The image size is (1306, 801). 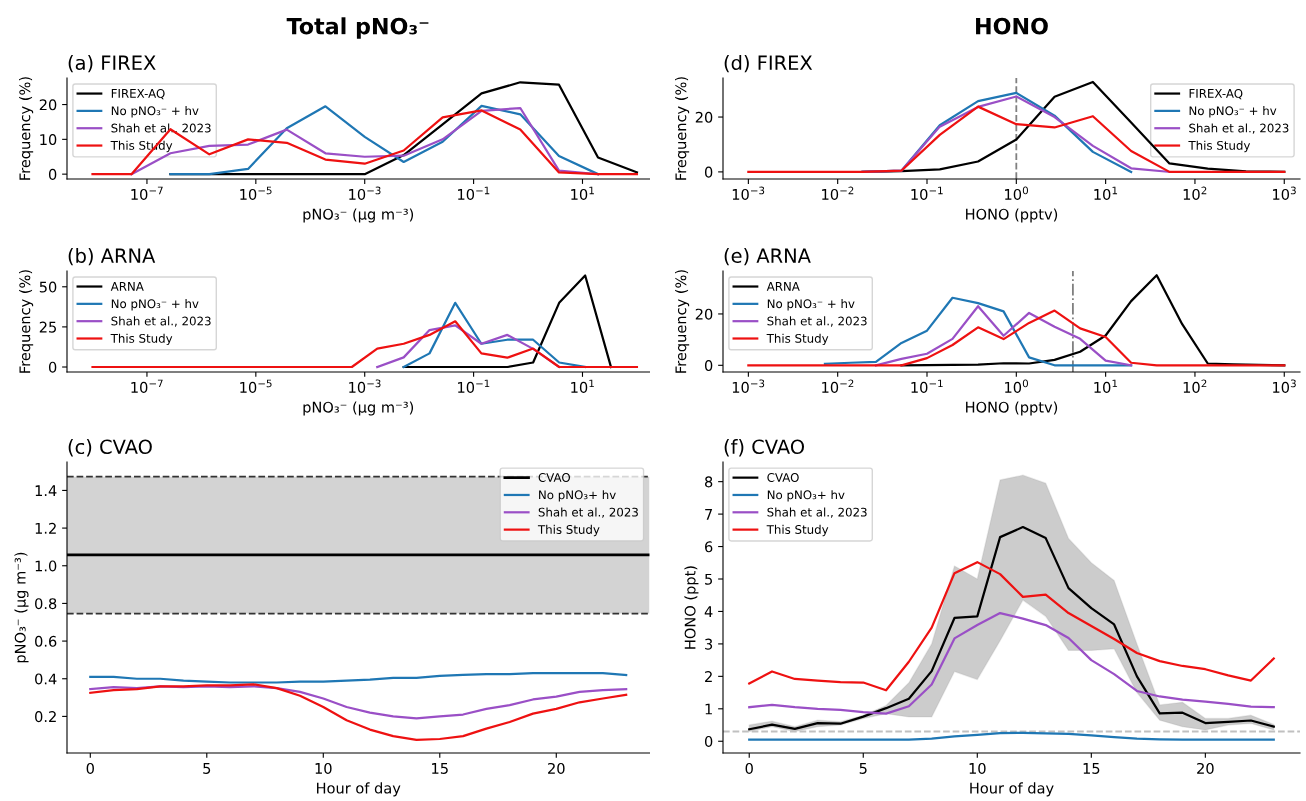 What do you see at coordinates (709, 644) in the screenshot?
I see `y-tick-label: 3` at bounding box center [709, 644].